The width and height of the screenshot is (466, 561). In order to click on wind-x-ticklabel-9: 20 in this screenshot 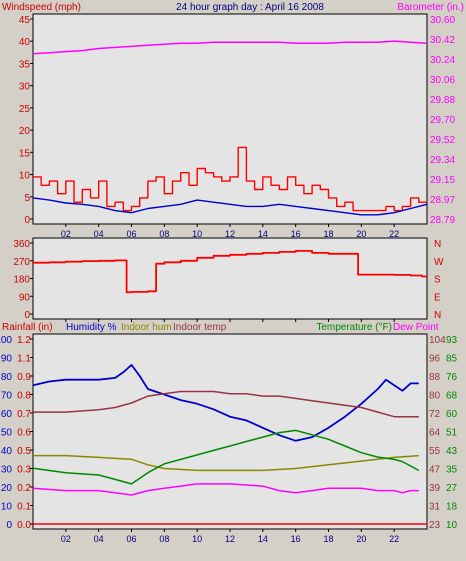, I will do `click(361, 234)`.